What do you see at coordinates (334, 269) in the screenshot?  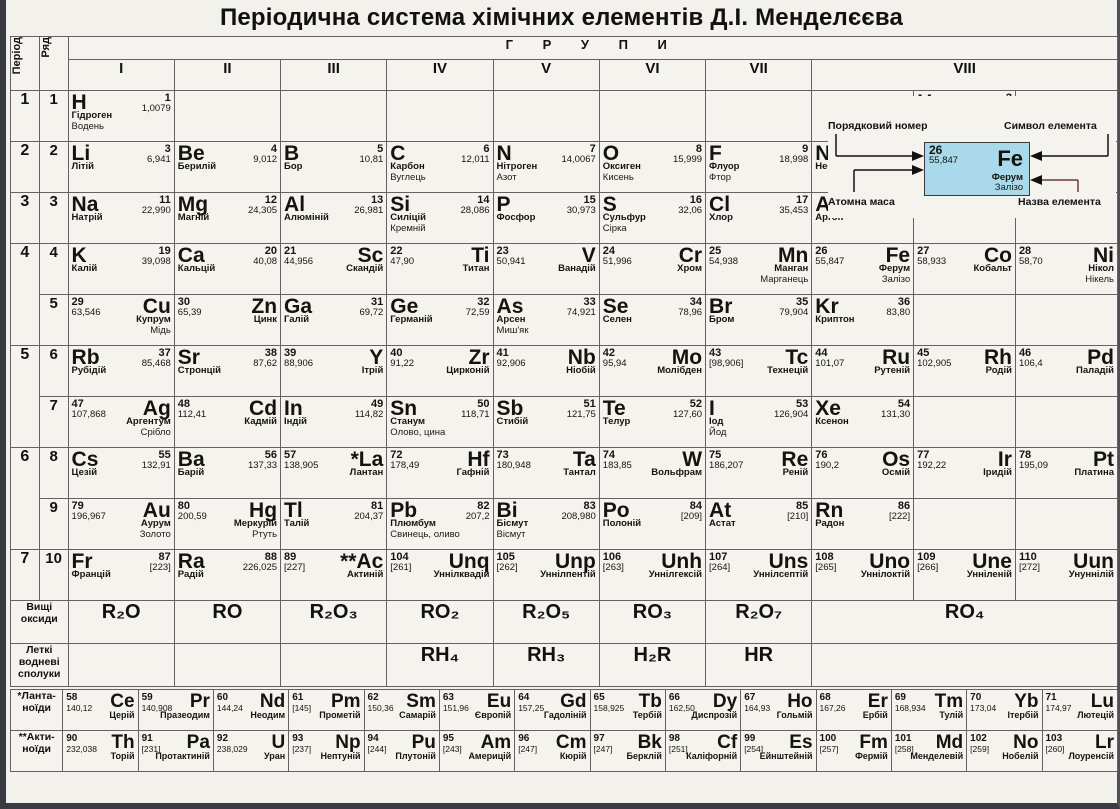 I see `element-cell: 21 44,956 Sc Скандій` at bounding box center [334, 269].